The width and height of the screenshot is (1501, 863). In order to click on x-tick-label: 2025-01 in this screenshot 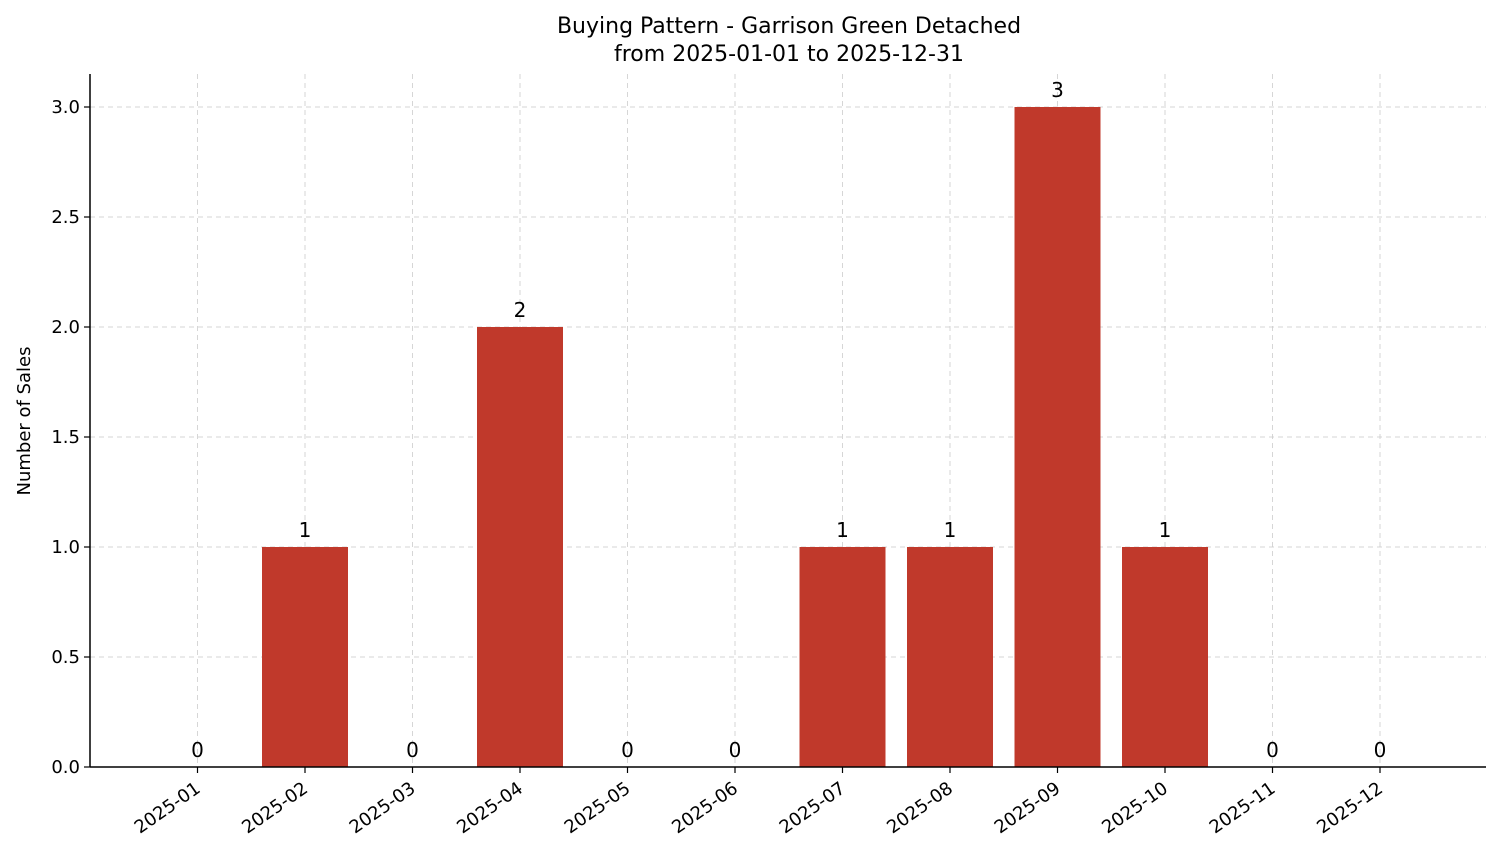, I will do `click(168, 808)`.